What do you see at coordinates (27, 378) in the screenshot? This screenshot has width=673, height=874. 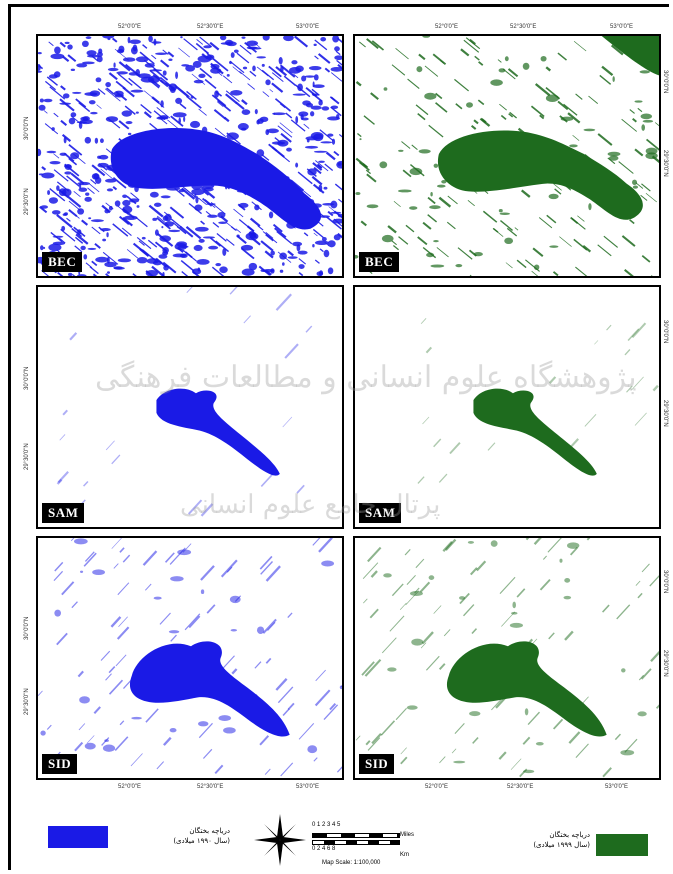 I see `coordinate-tick-label: 30°0'0"N` at bounding box center [27, 378].